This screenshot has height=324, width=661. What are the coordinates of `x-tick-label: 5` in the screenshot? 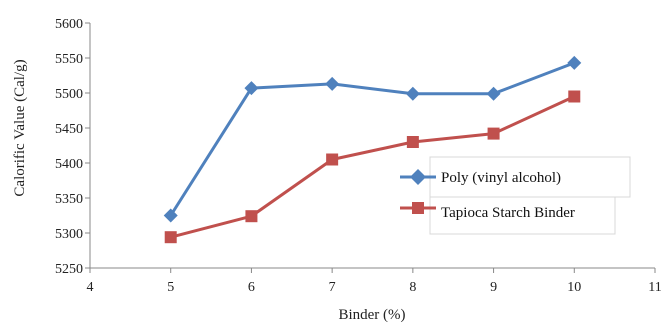 It's located at (170, 287).